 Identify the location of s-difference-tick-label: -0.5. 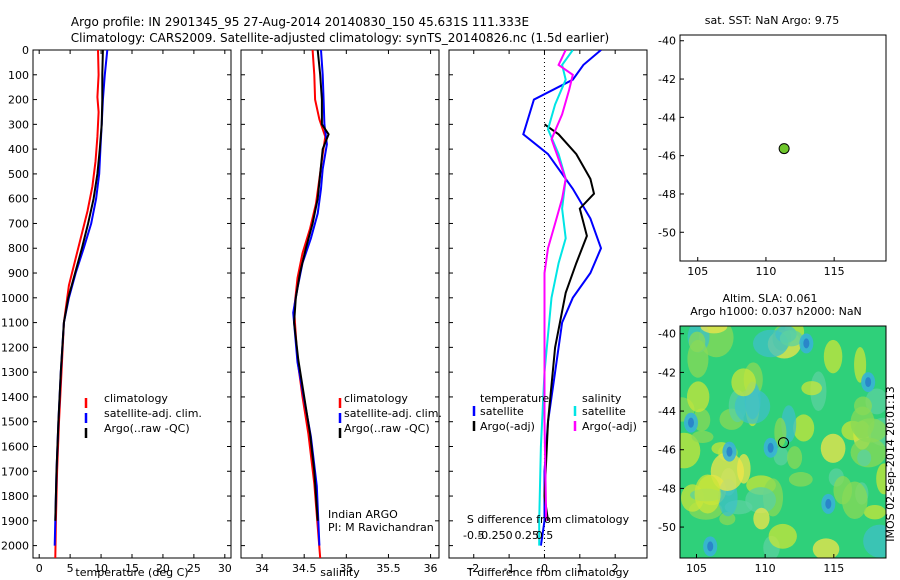
(473, 535).